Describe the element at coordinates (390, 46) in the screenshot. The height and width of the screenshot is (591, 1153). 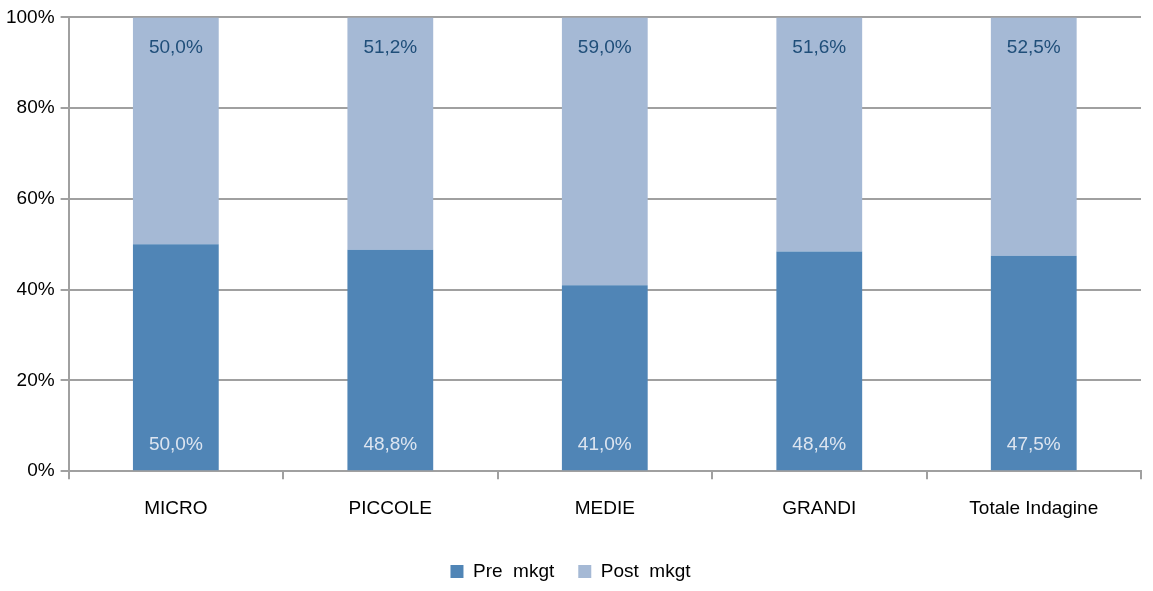
I see `data-label: 51,2%` at that location.